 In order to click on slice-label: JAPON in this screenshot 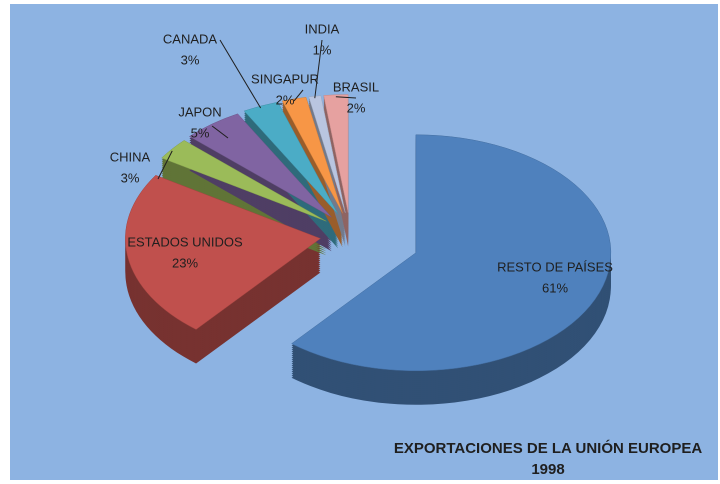, I will do `click(199, 111)`.